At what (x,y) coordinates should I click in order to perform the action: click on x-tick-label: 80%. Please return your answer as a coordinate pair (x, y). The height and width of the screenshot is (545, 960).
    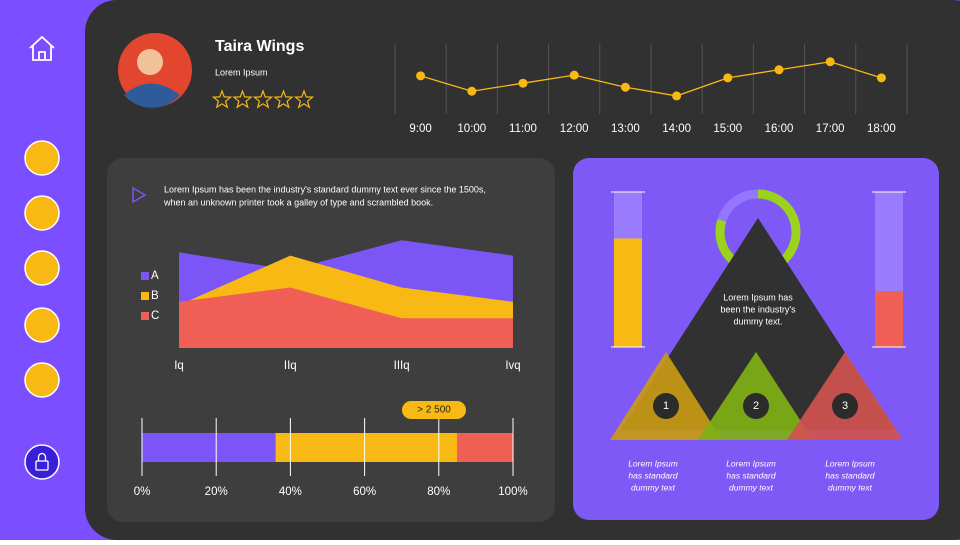
    Looking at the image, I should click on (438, 492).